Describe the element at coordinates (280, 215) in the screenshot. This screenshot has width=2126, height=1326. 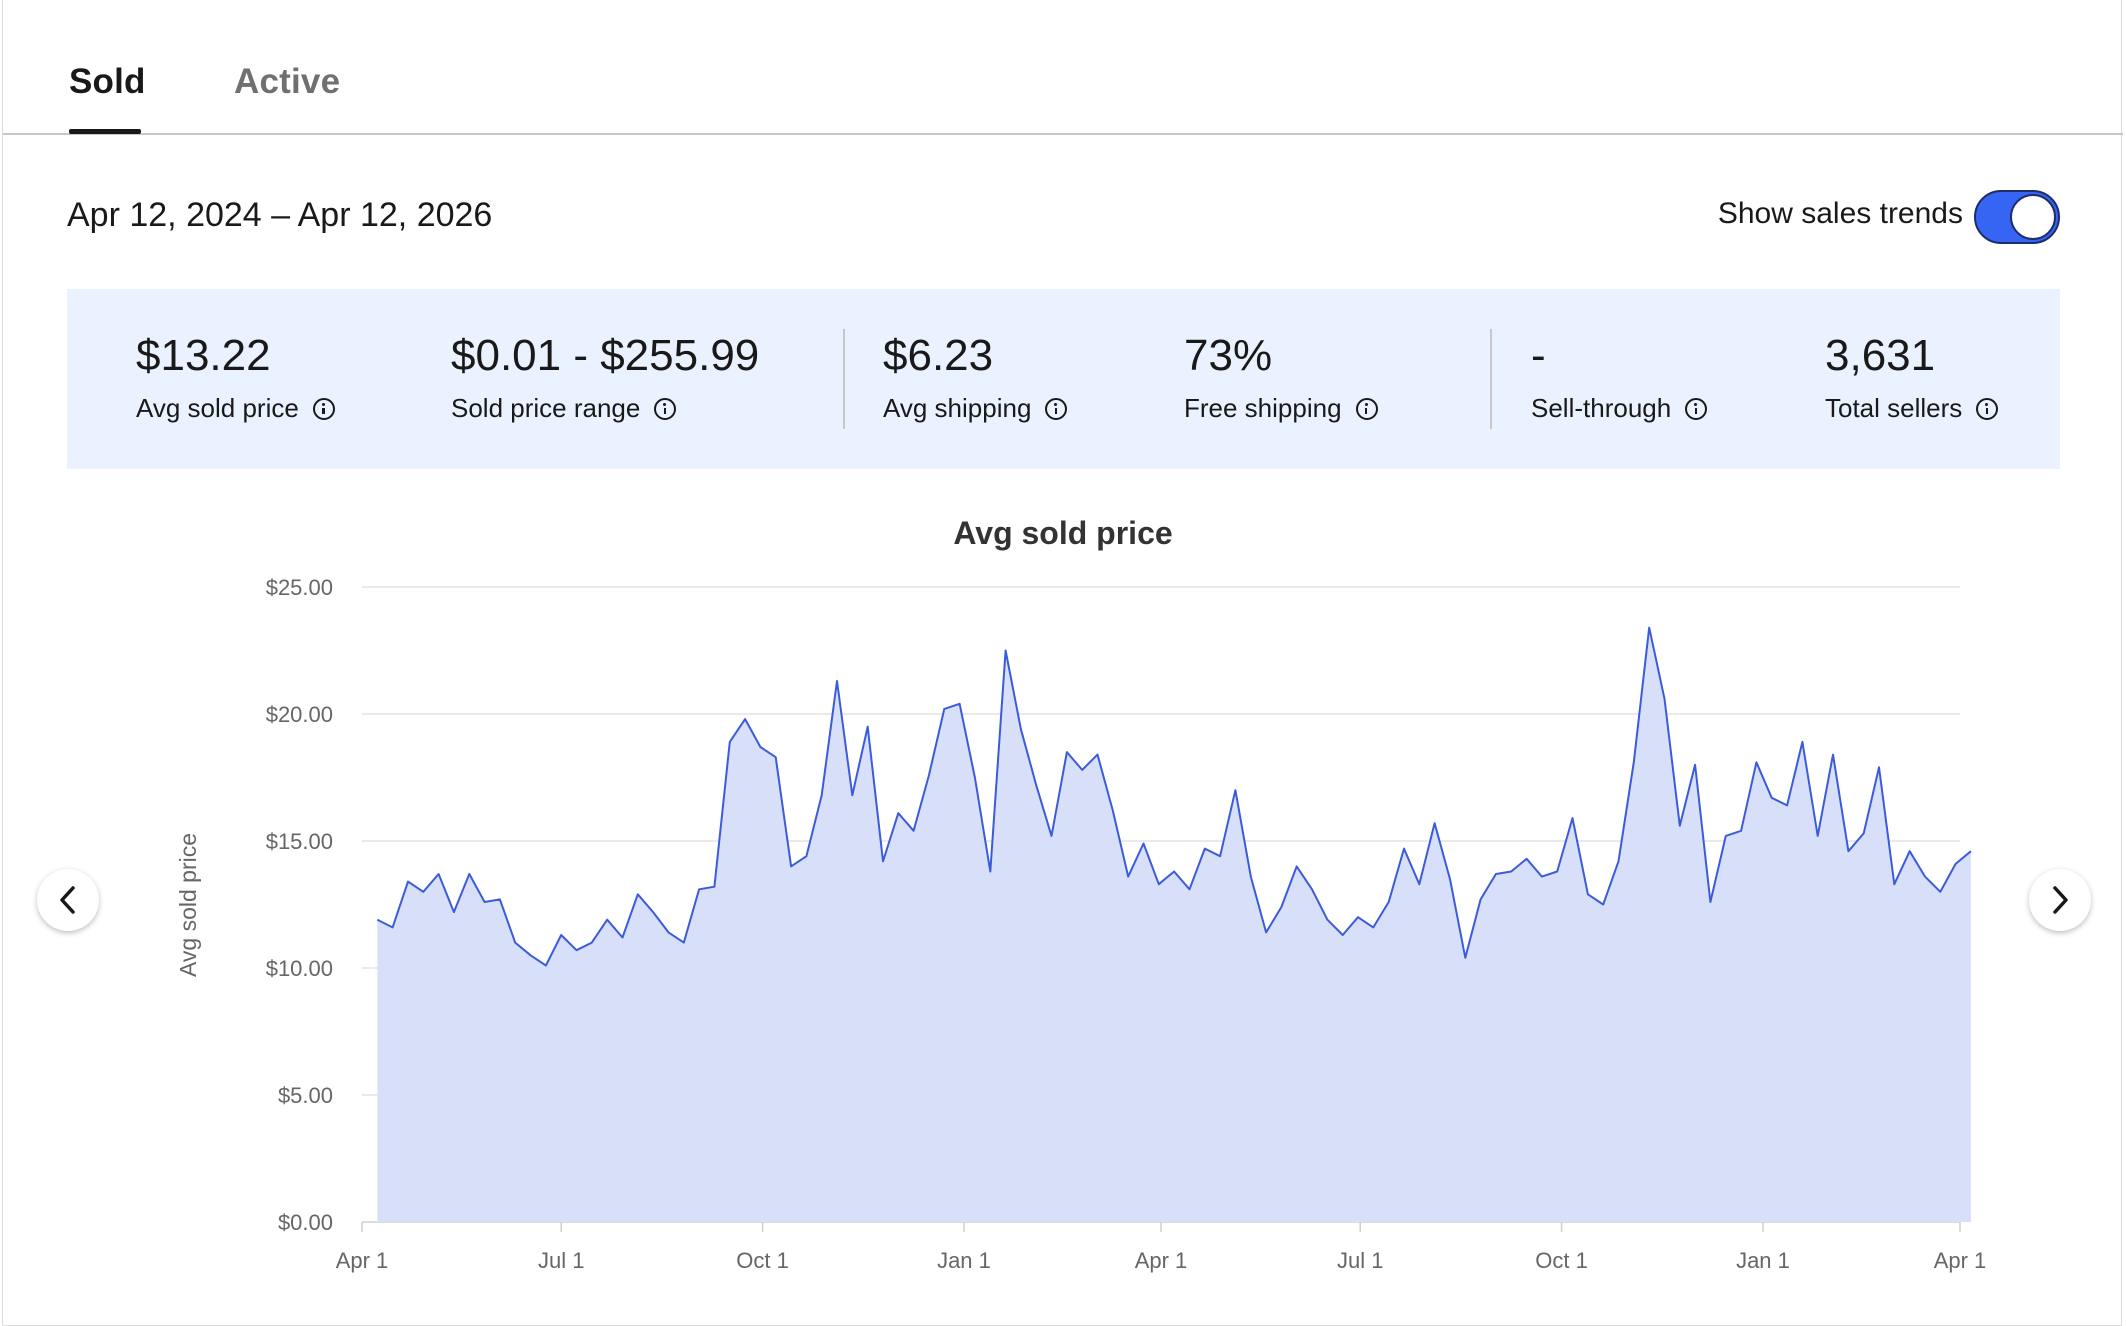
I see `date-range: Apr 12, 2024 – Apr 12, 2026` at that location.